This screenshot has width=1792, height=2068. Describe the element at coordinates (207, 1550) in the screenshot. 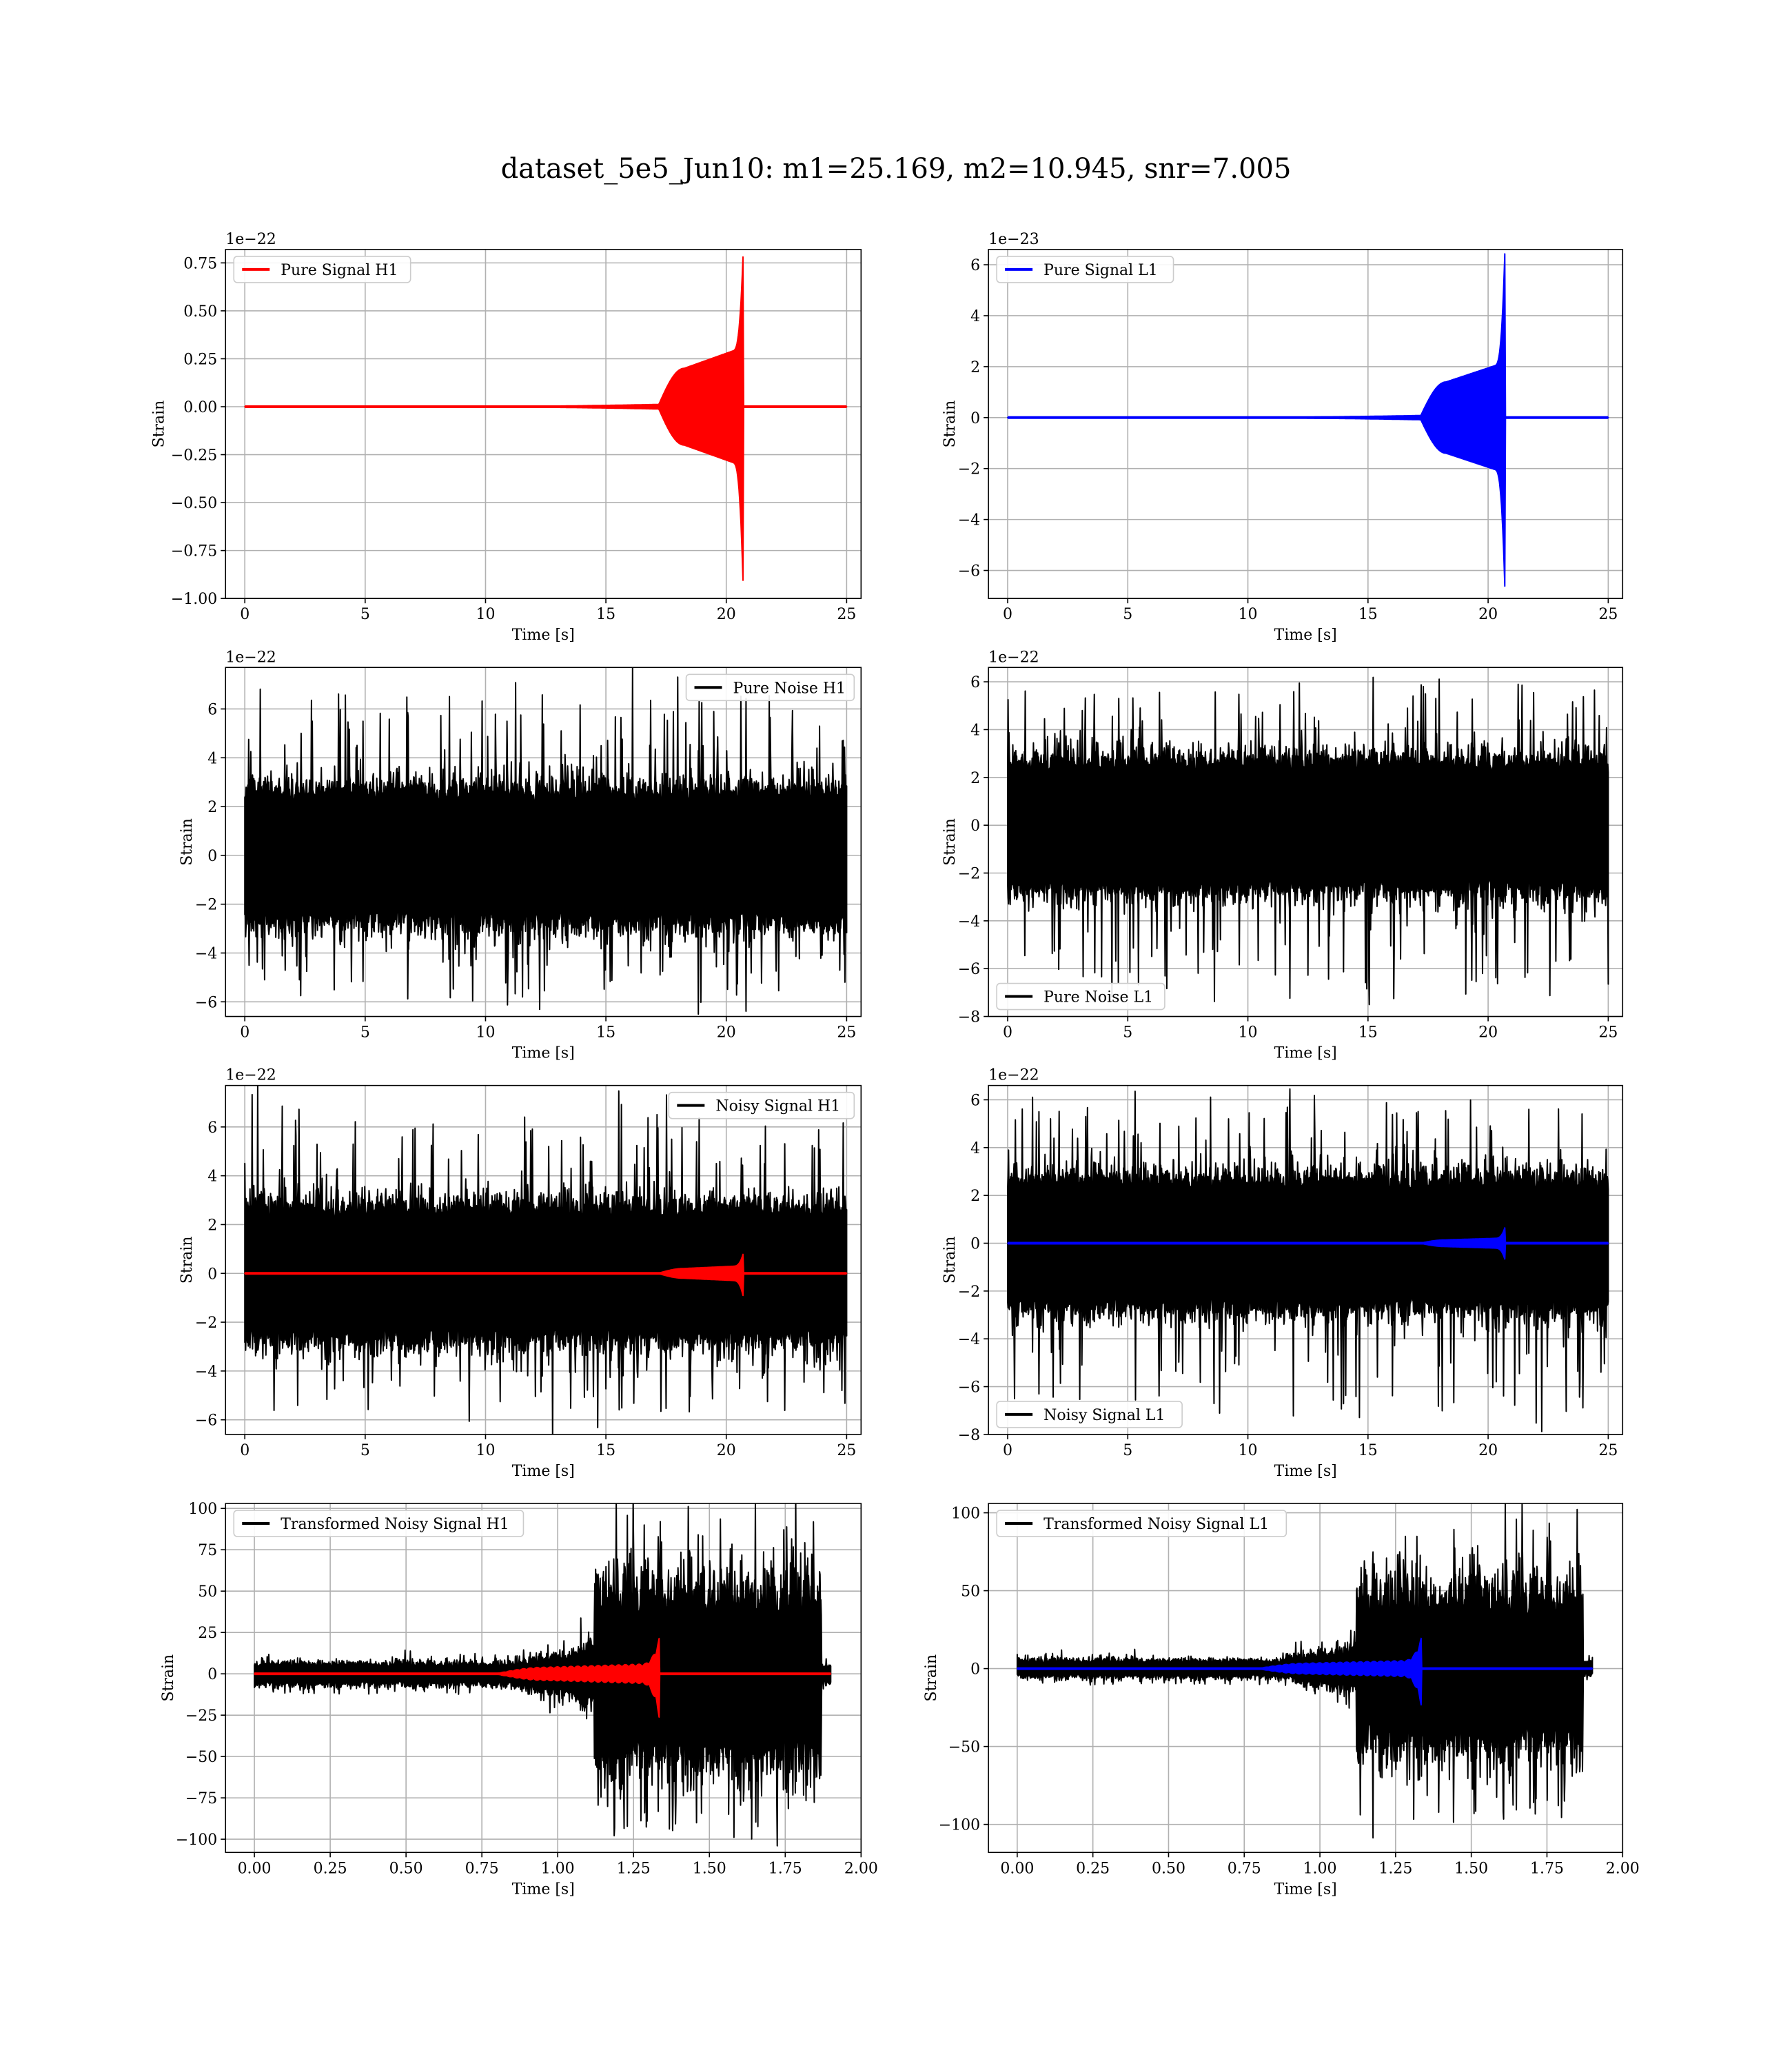

I see `y-tick-label: 75` at that location.